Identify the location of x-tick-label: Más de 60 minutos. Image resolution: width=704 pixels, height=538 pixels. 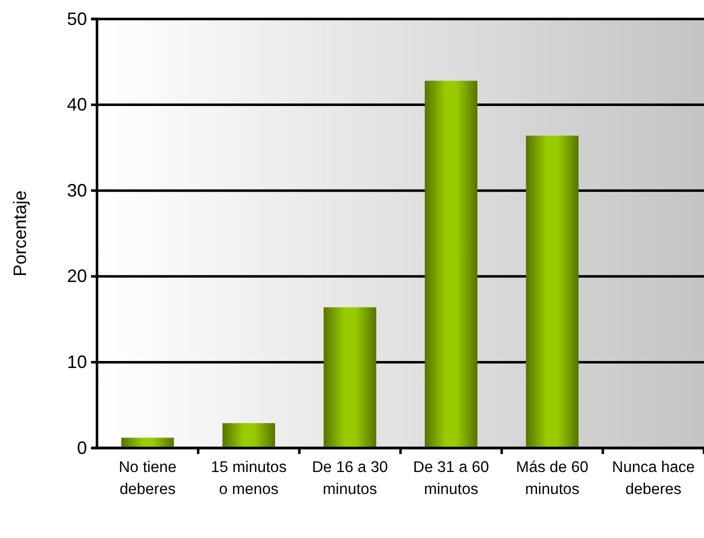
(552, 478).